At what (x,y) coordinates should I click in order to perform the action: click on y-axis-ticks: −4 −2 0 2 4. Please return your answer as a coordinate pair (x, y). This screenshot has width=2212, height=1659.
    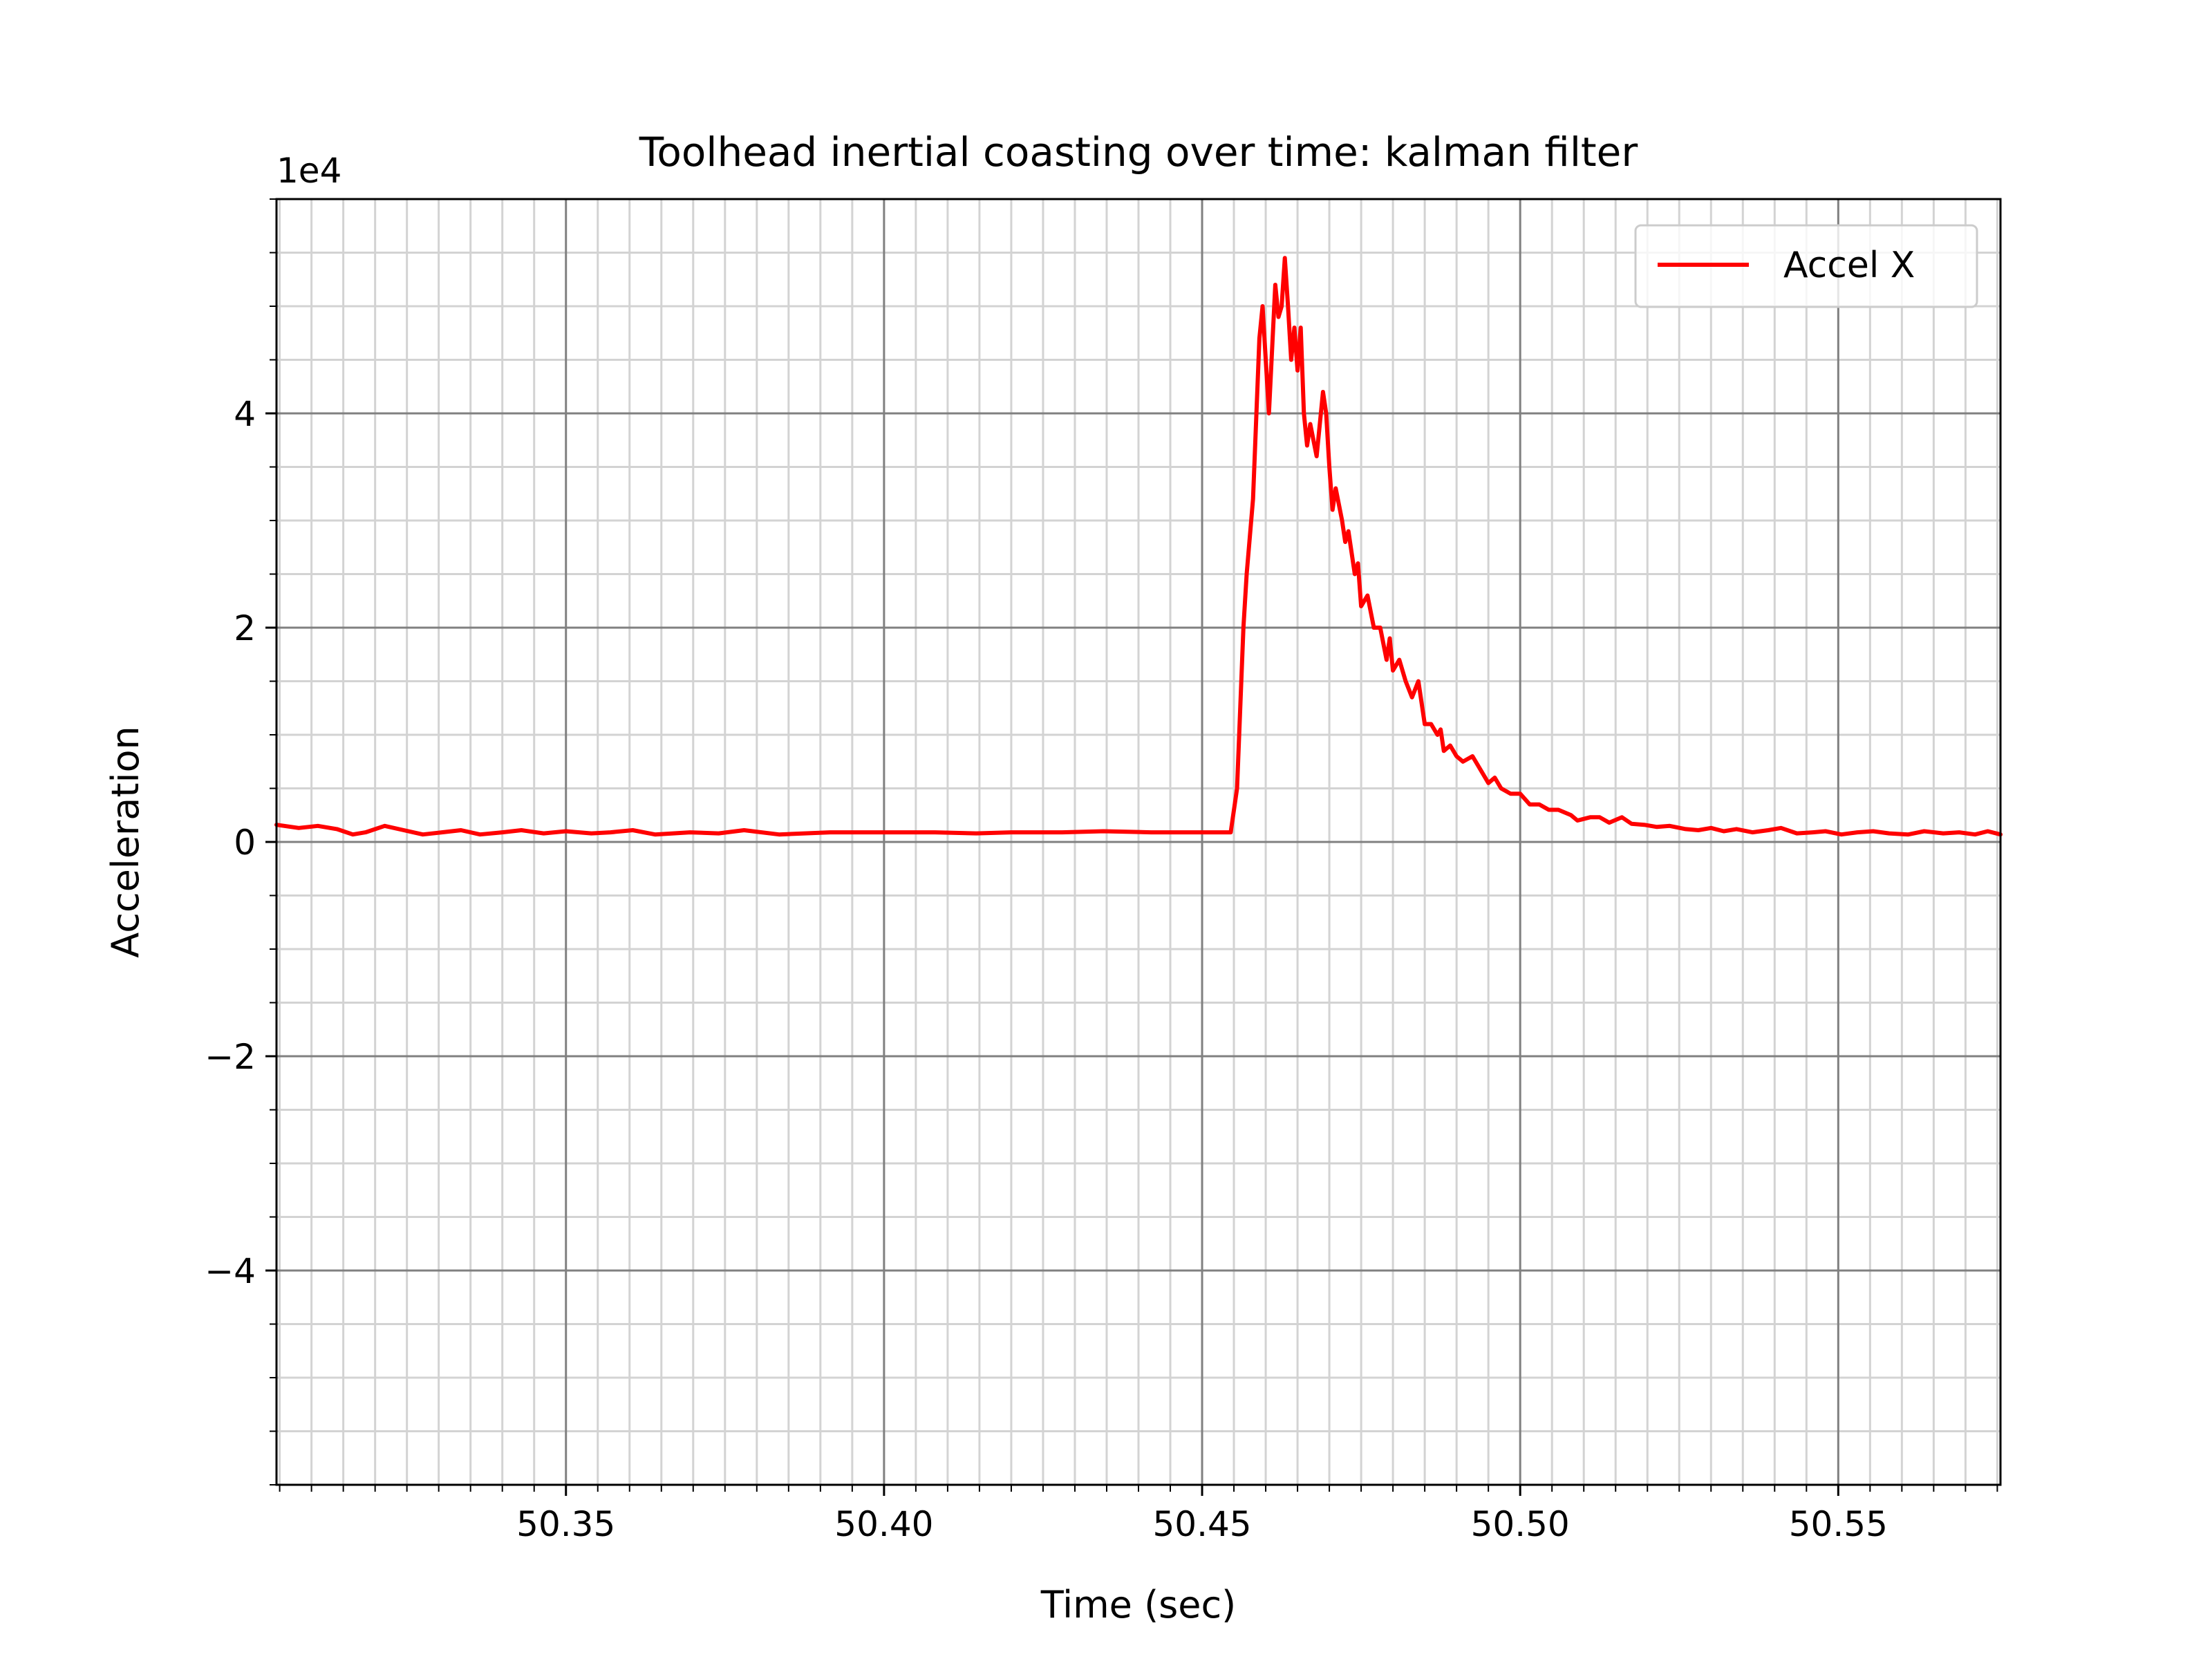
    Looking at the image, I should click on (240, 842).